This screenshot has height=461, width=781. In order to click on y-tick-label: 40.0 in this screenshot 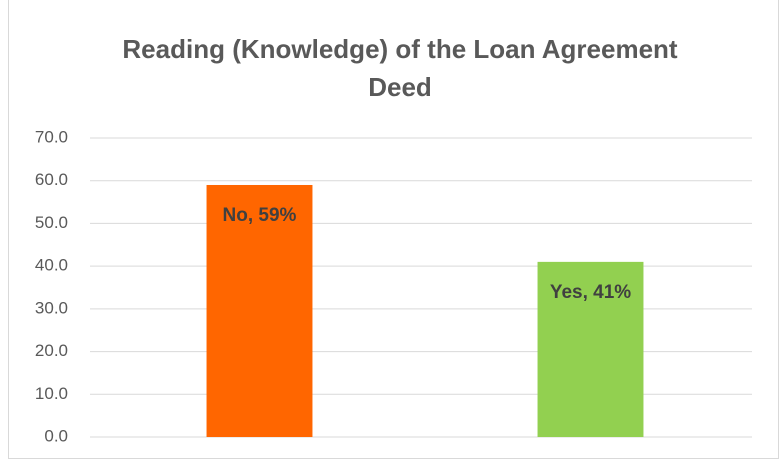, I will do `click(51, 265)`.